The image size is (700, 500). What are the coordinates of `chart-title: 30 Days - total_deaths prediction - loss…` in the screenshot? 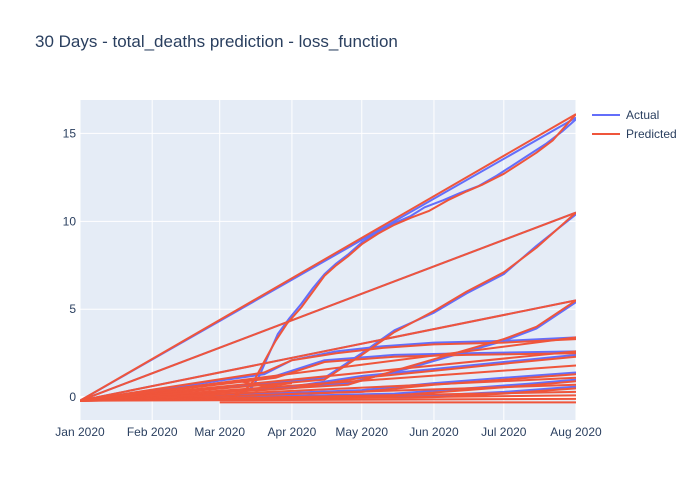 It's located at (216, 41).